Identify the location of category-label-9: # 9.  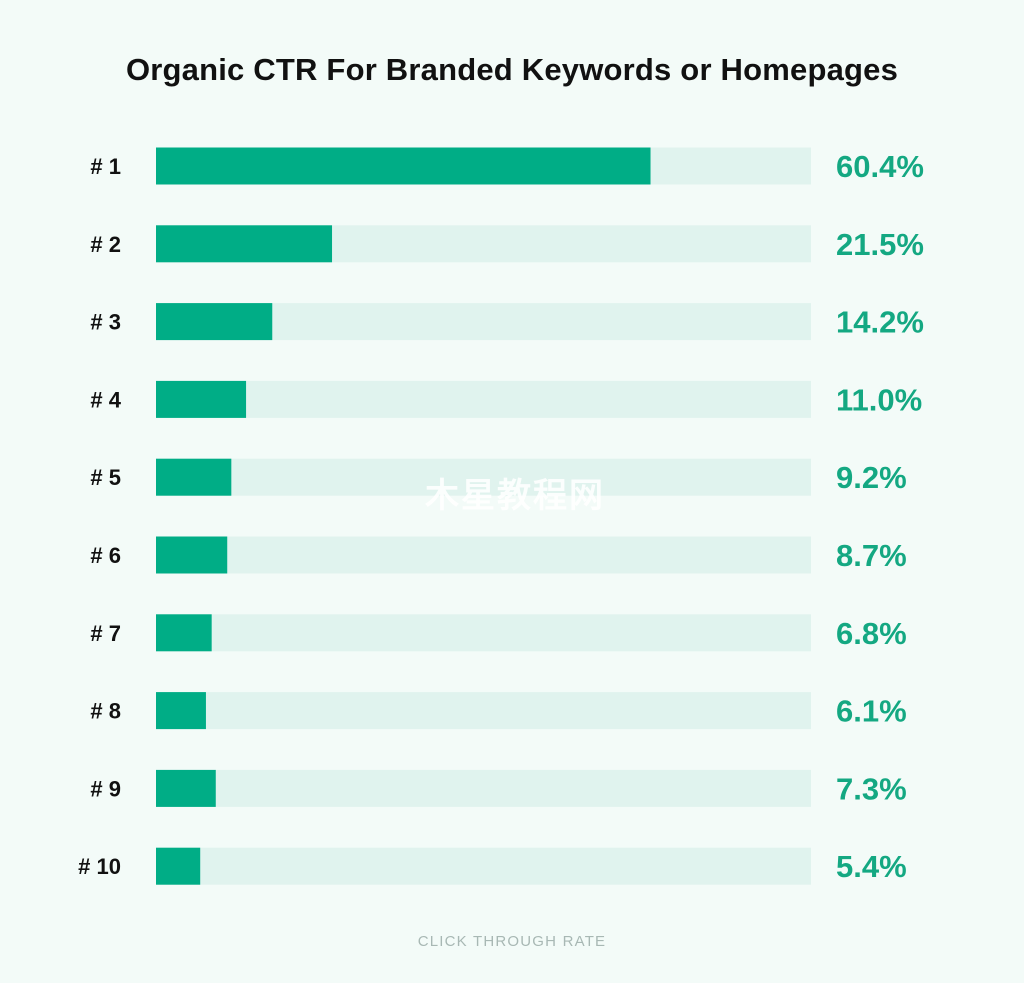
(105, 788).